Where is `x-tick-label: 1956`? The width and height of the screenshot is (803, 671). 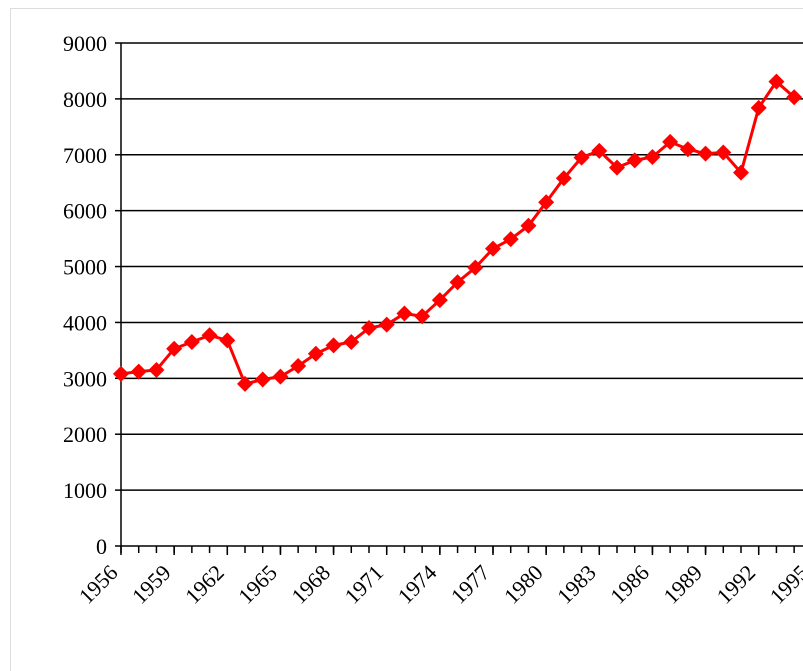
x-tick-label: 1956 is located at coordinates (98, 584).